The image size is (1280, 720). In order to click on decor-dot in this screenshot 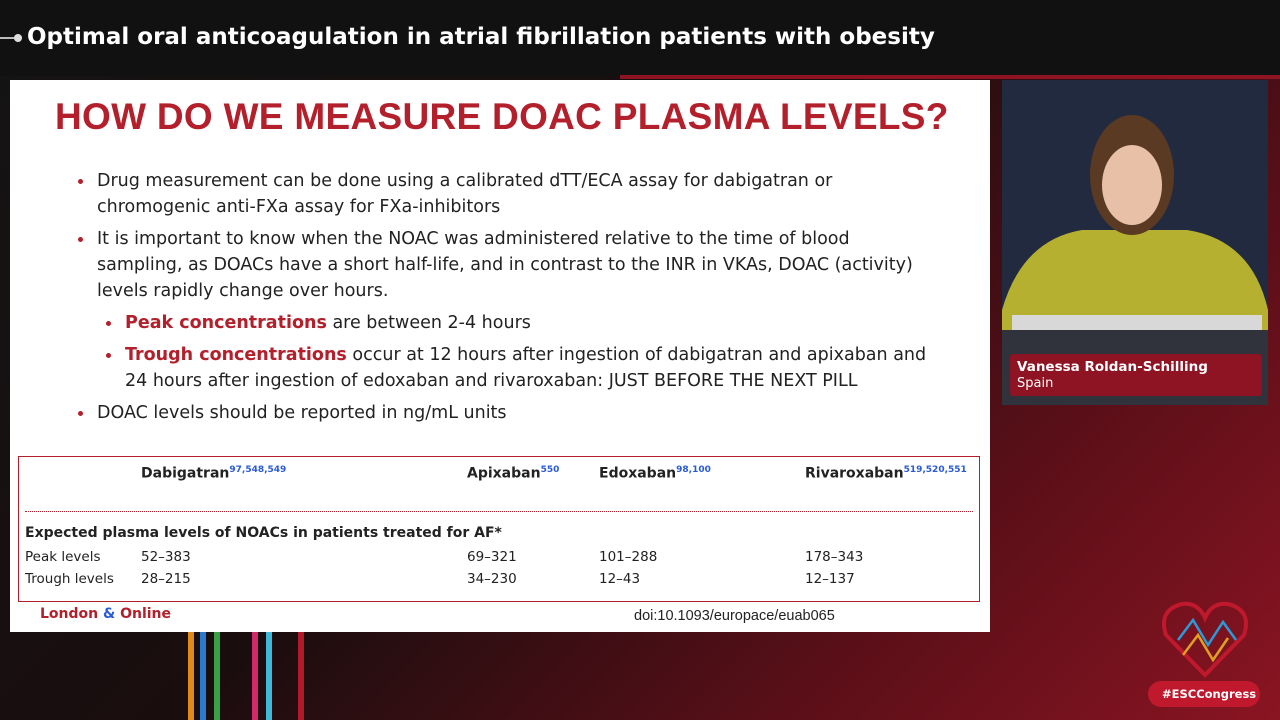, I will do `click(18, 38)`.